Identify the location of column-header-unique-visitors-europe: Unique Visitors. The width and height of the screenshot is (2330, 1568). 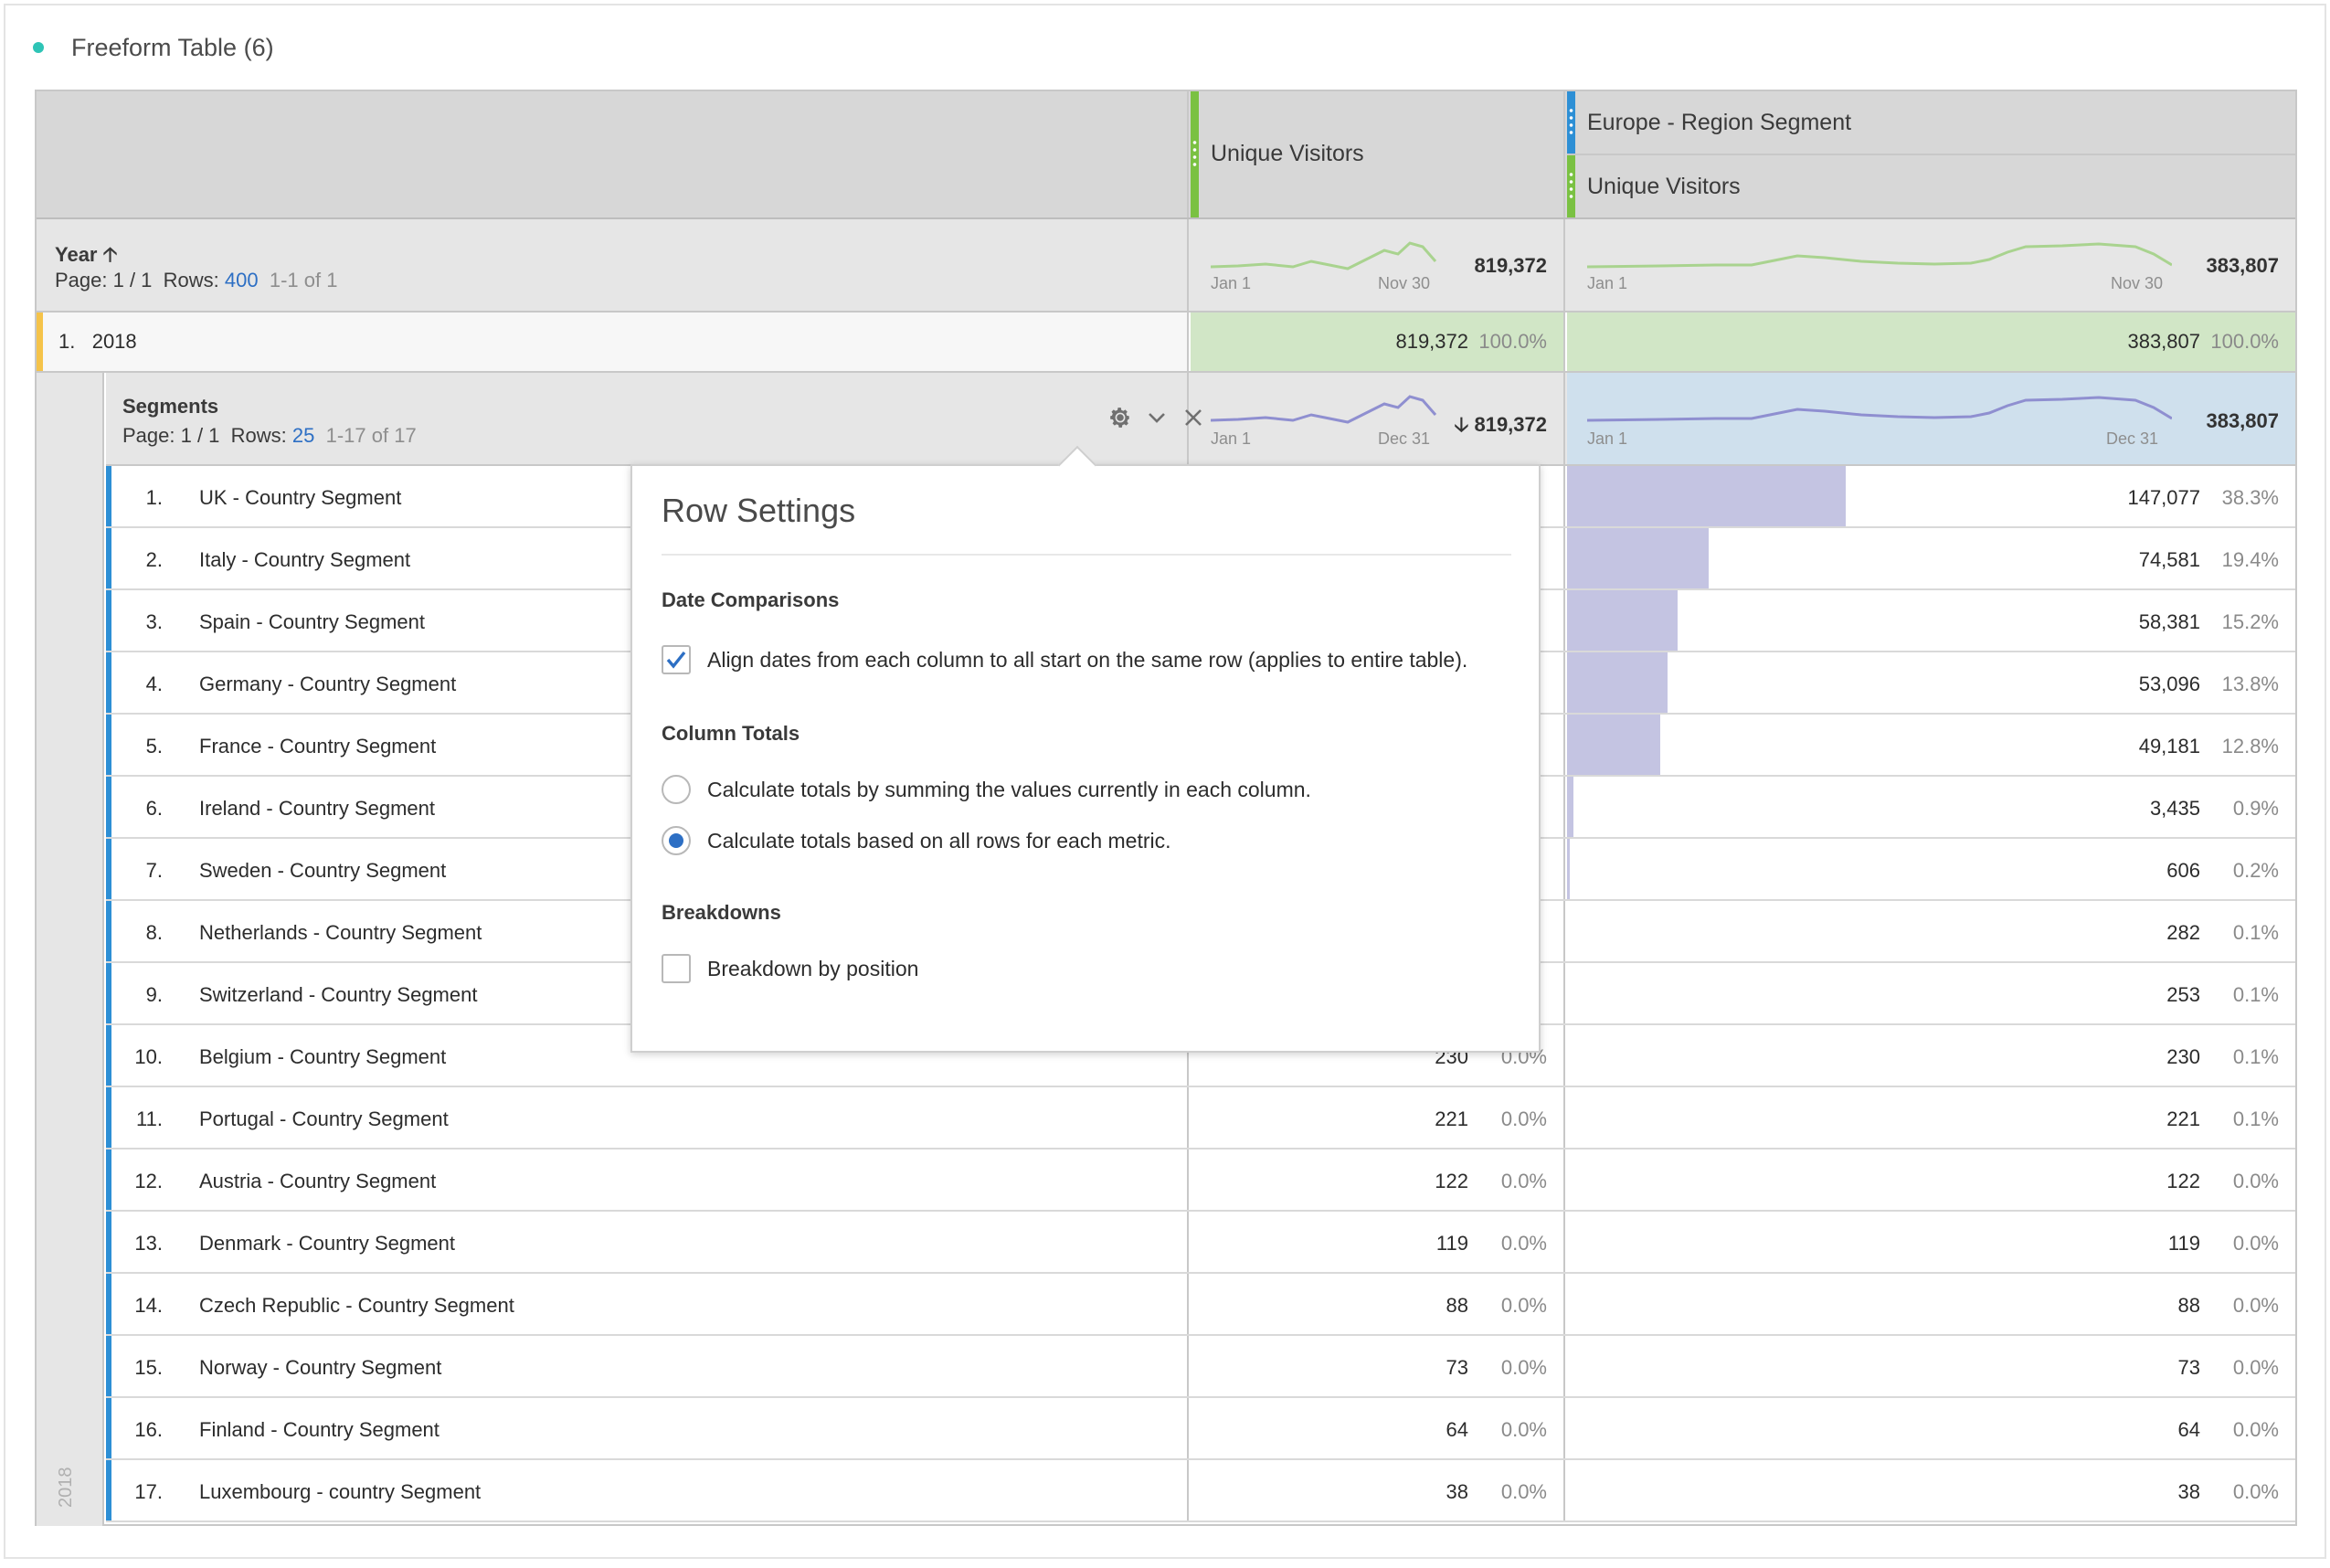
(1931, 186).